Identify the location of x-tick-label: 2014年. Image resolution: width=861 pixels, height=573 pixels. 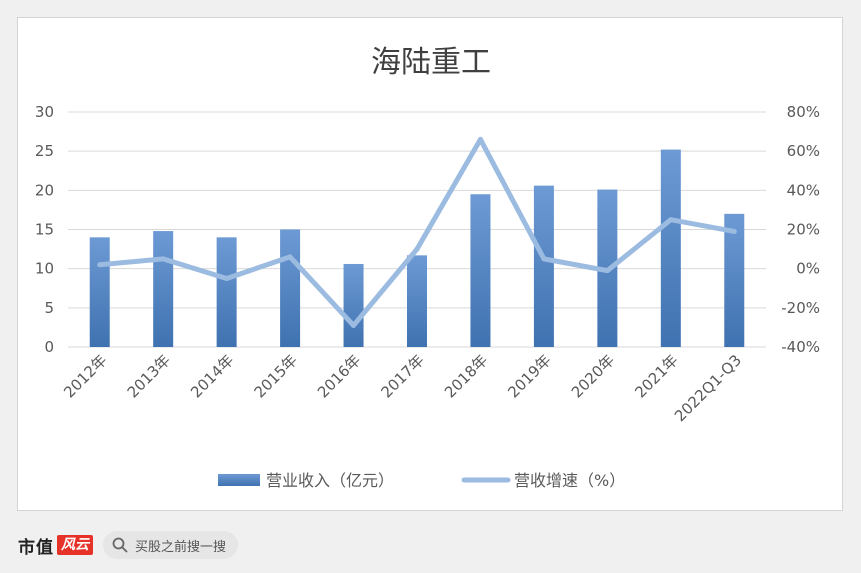
(212, 376).